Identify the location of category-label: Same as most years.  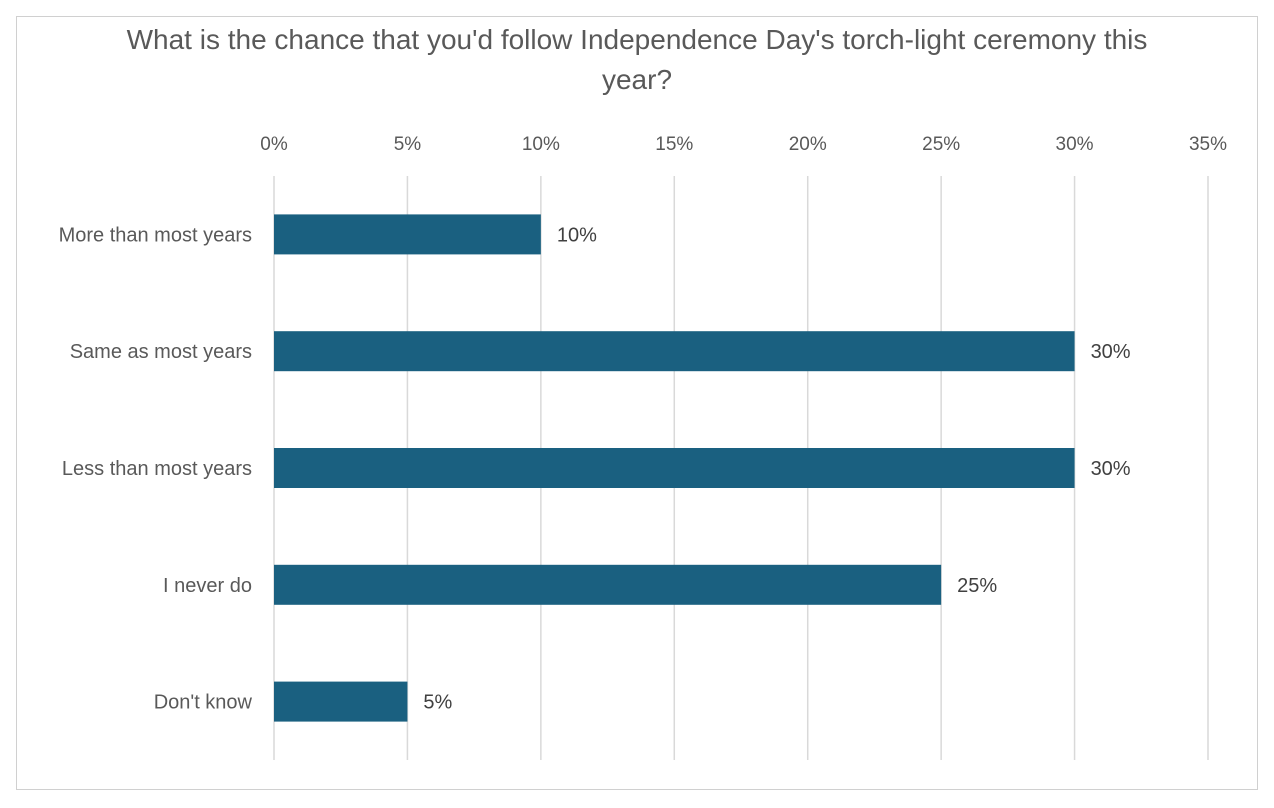
(161, 352).